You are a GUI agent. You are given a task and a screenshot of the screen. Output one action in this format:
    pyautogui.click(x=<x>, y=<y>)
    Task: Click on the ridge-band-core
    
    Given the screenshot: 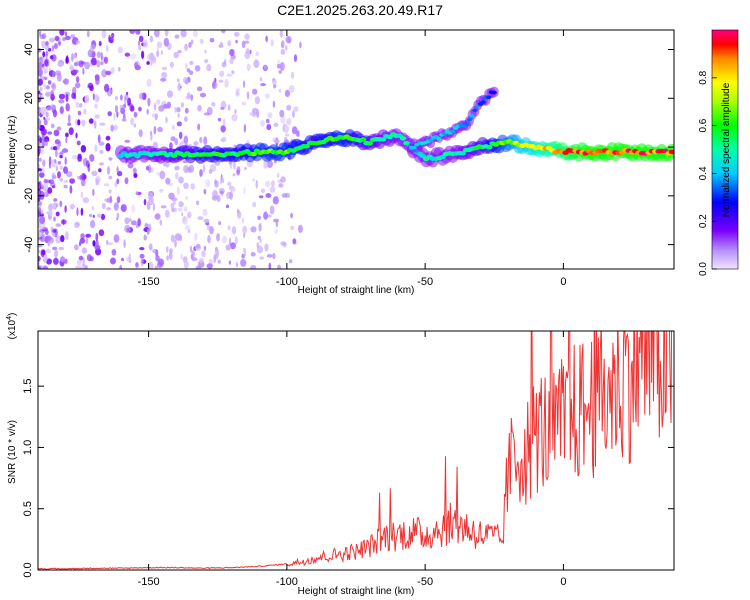 What is the action you would take?
    pyautogui.click(x=306, y=146)
    